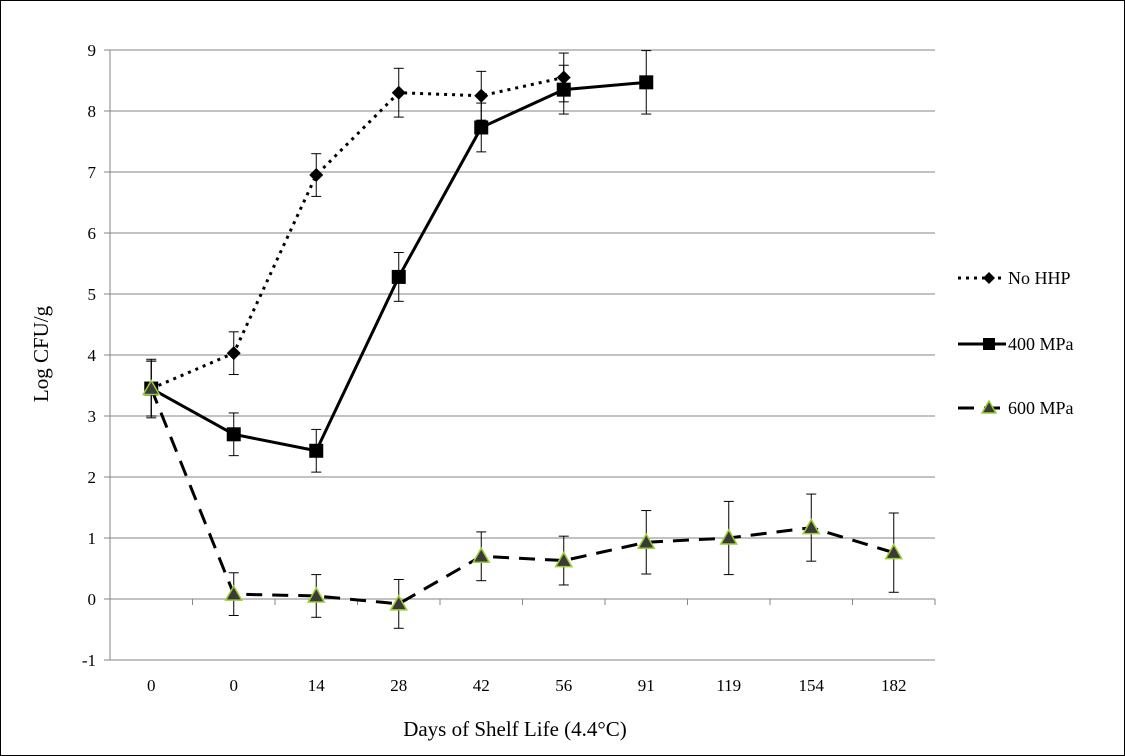  I want to click on y-tick-label: 9, so click(92, 50).